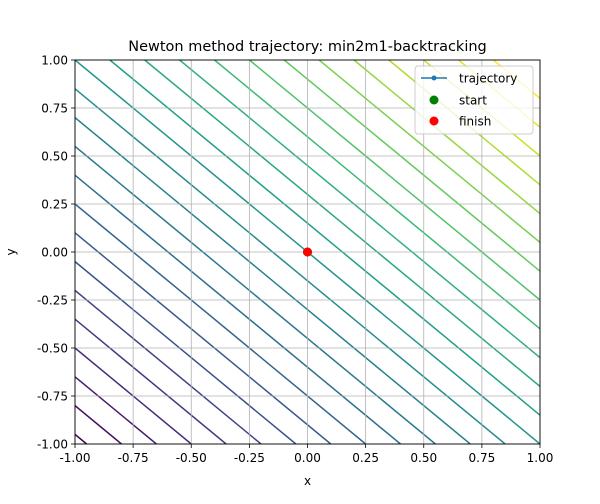  What do you see at coordinates (434, 121) in the screenshot?
I see `legend-finish-marker` at bounding box center [434, 121].